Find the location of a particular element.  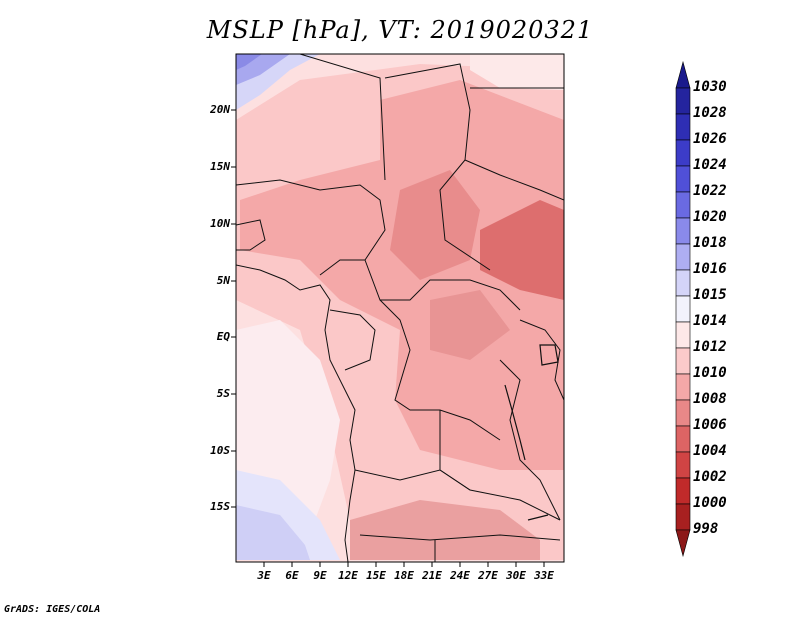

colorbar-label-998: 998 is located at coordinates (706, 529).